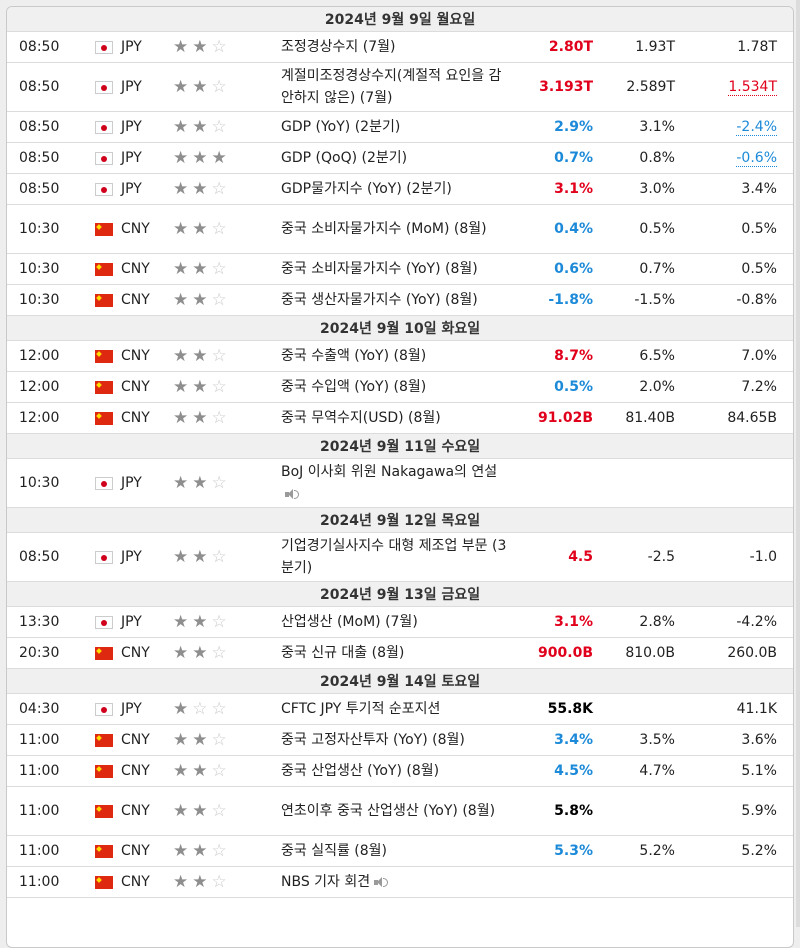  I want to click on event-name-cell: 중국 생산자물가지수 (YoY) (8월), so click(400, 300).